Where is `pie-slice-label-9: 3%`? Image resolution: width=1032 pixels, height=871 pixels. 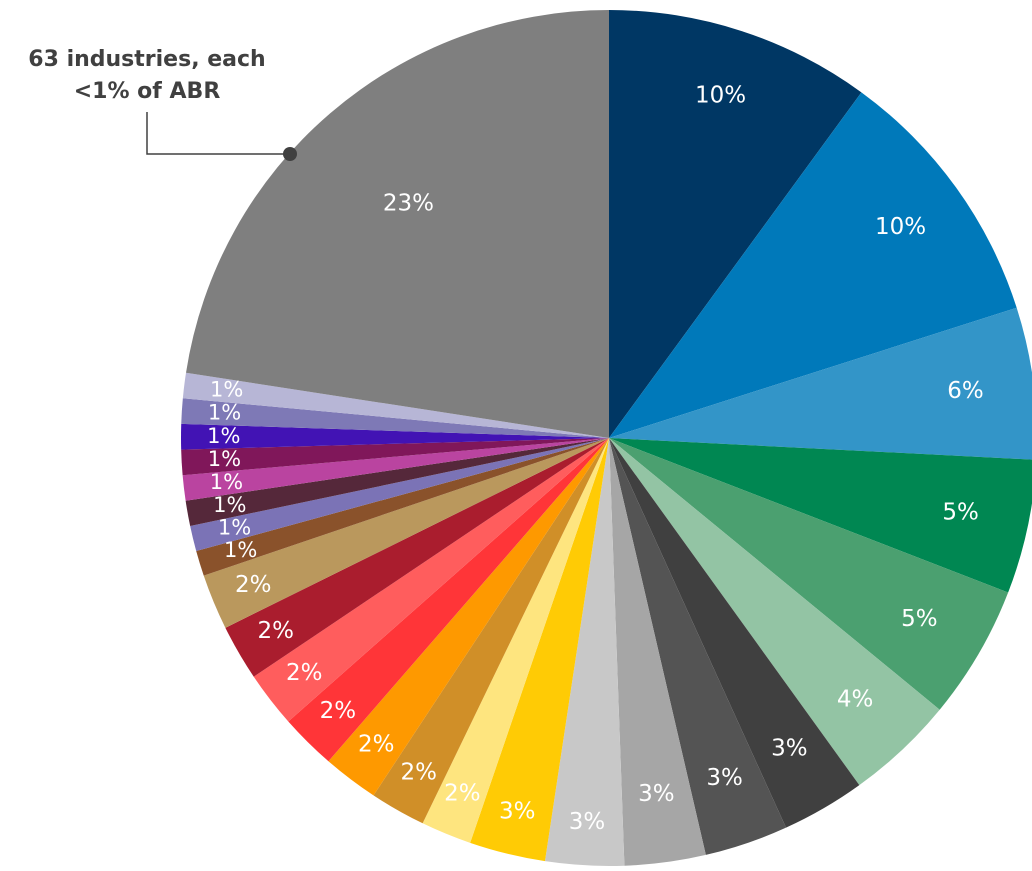
pie-slice-label-9: 3% is located at coordinates (656, 794).